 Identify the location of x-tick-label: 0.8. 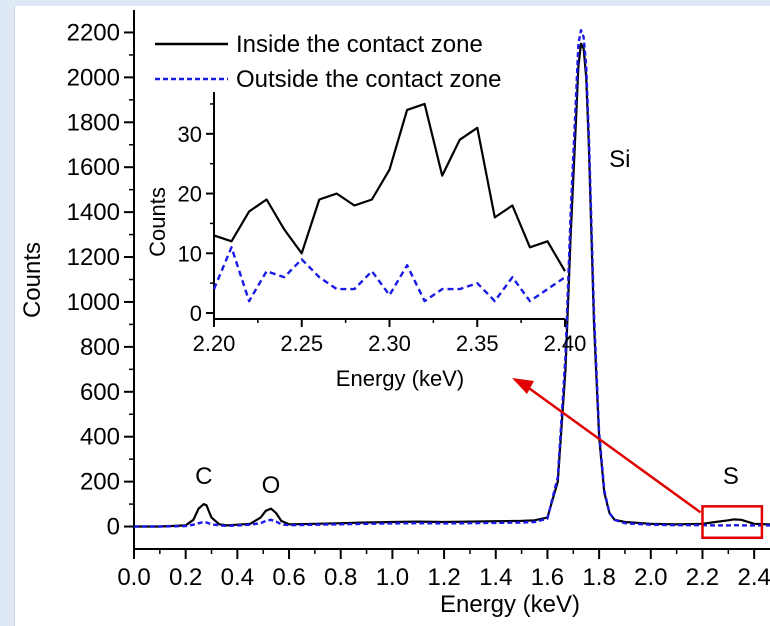
(340, 577).